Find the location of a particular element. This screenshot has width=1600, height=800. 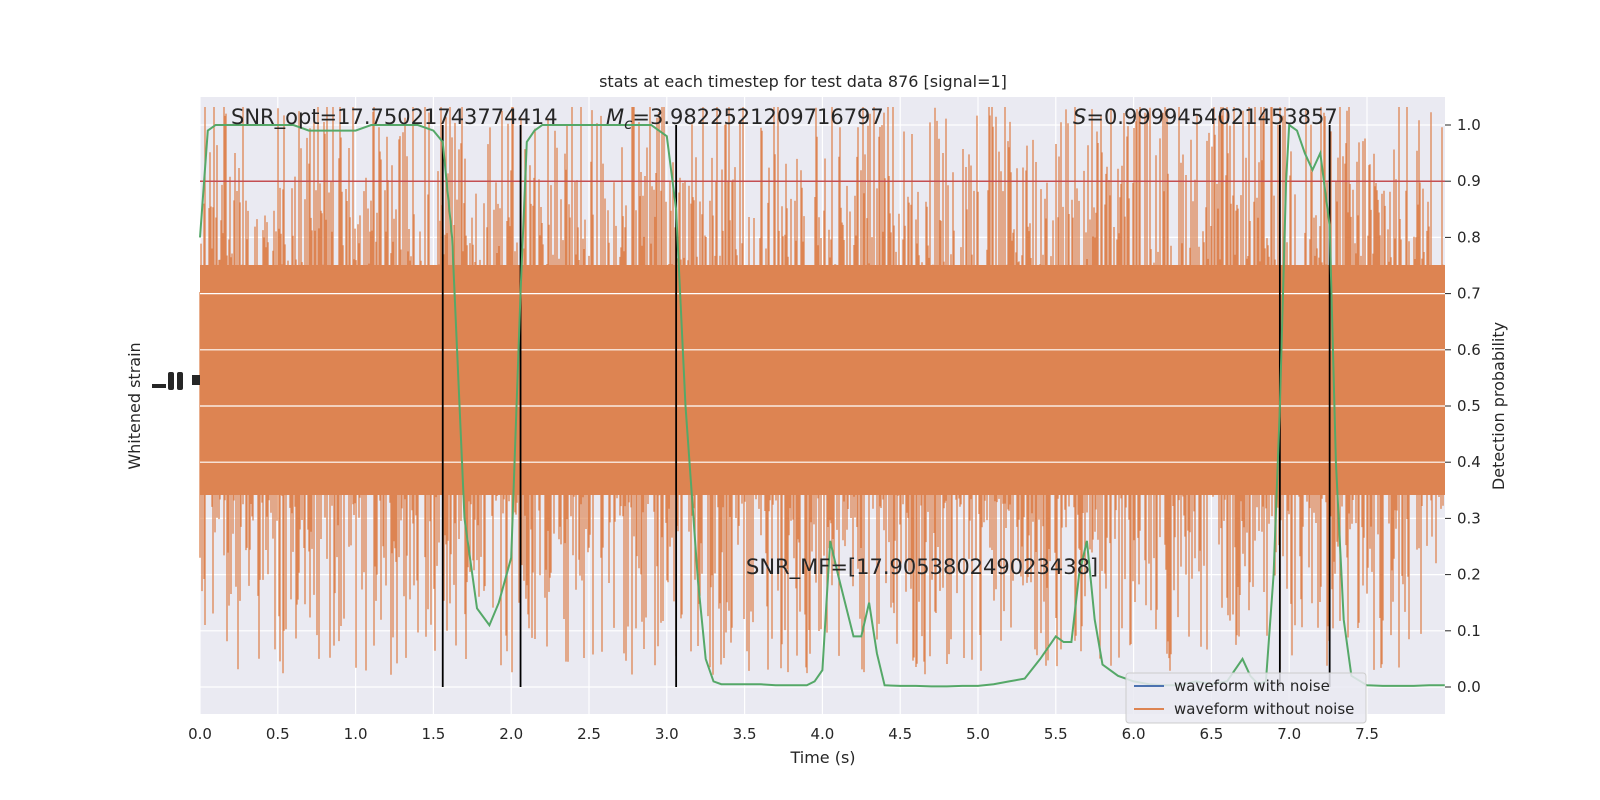

x-tick-label: 4.0 is located at coordinates (822, 734).